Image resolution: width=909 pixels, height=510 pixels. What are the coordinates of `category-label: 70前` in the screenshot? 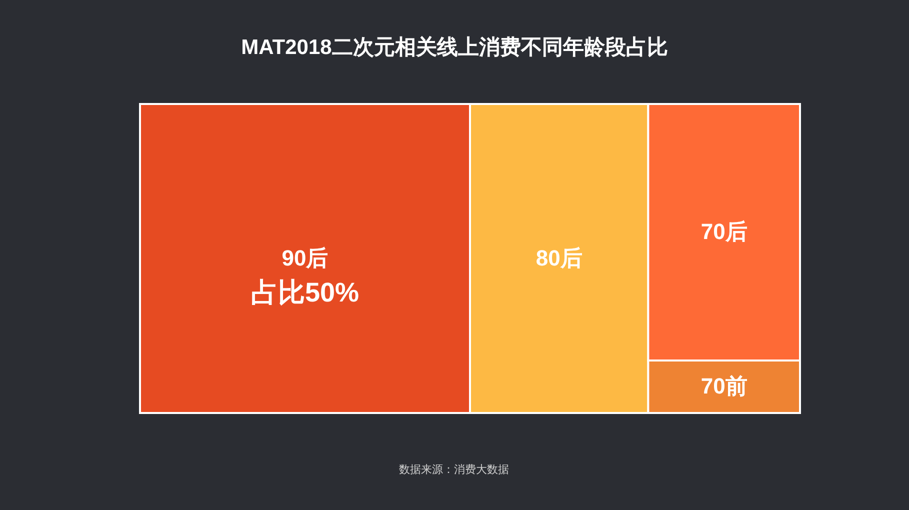 It's located at (724, 386).